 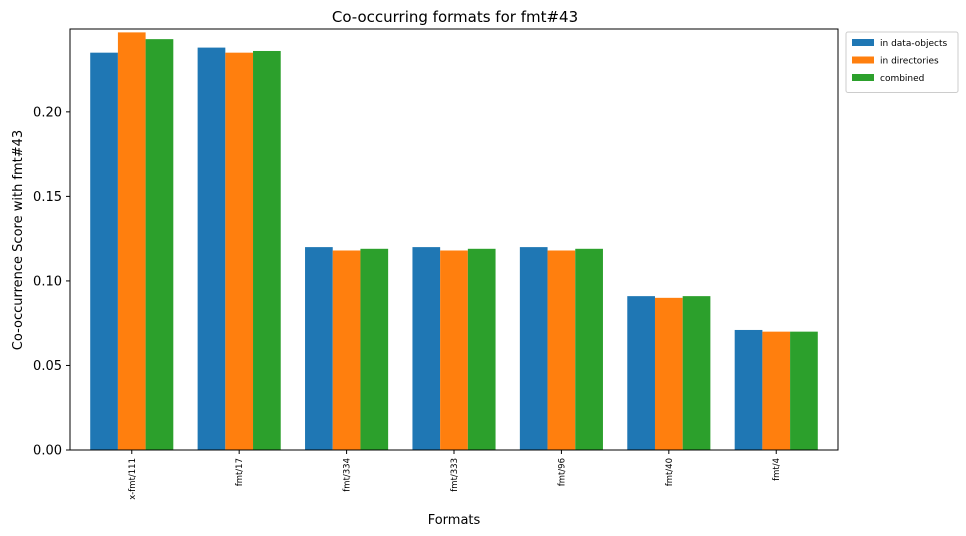 I want to click on y-tick-label: 0.10, so click(x=47, y=281).